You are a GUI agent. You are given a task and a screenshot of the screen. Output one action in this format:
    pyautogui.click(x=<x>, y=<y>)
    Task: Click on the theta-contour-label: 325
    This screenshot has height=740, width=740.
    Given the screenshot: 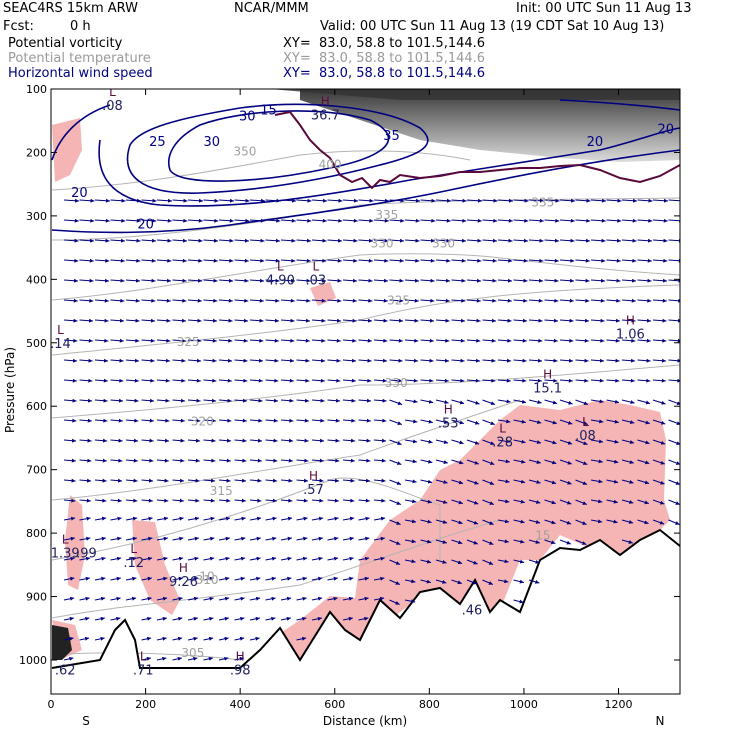 What is the action you would take?
    pyautogui.click(x=398, y=301)
    